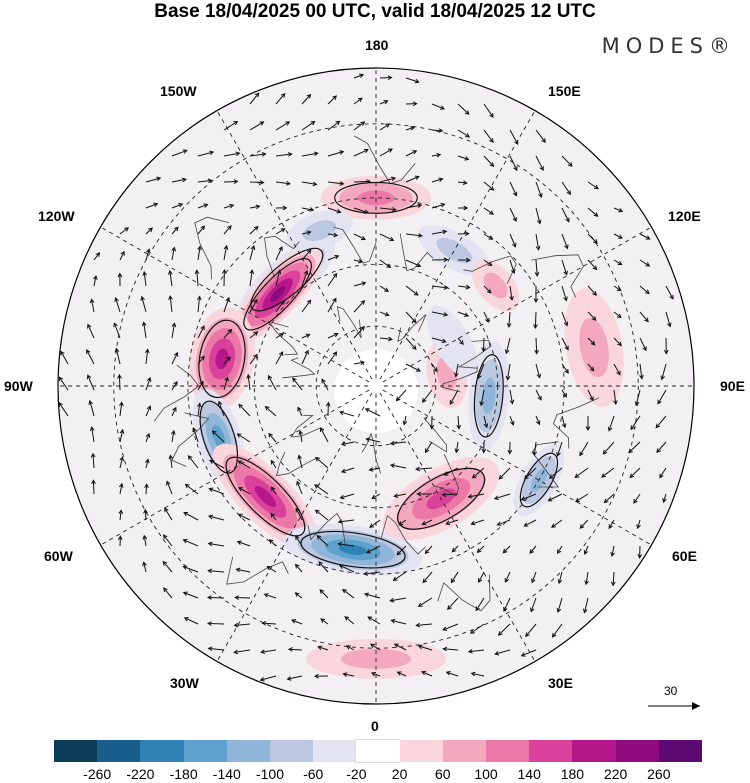 Image resolution: width=750 pixels, height=783 pixels. Describe the element at coordinates (474, 354) in the screenshot. I see `coastline-segment` at that location.